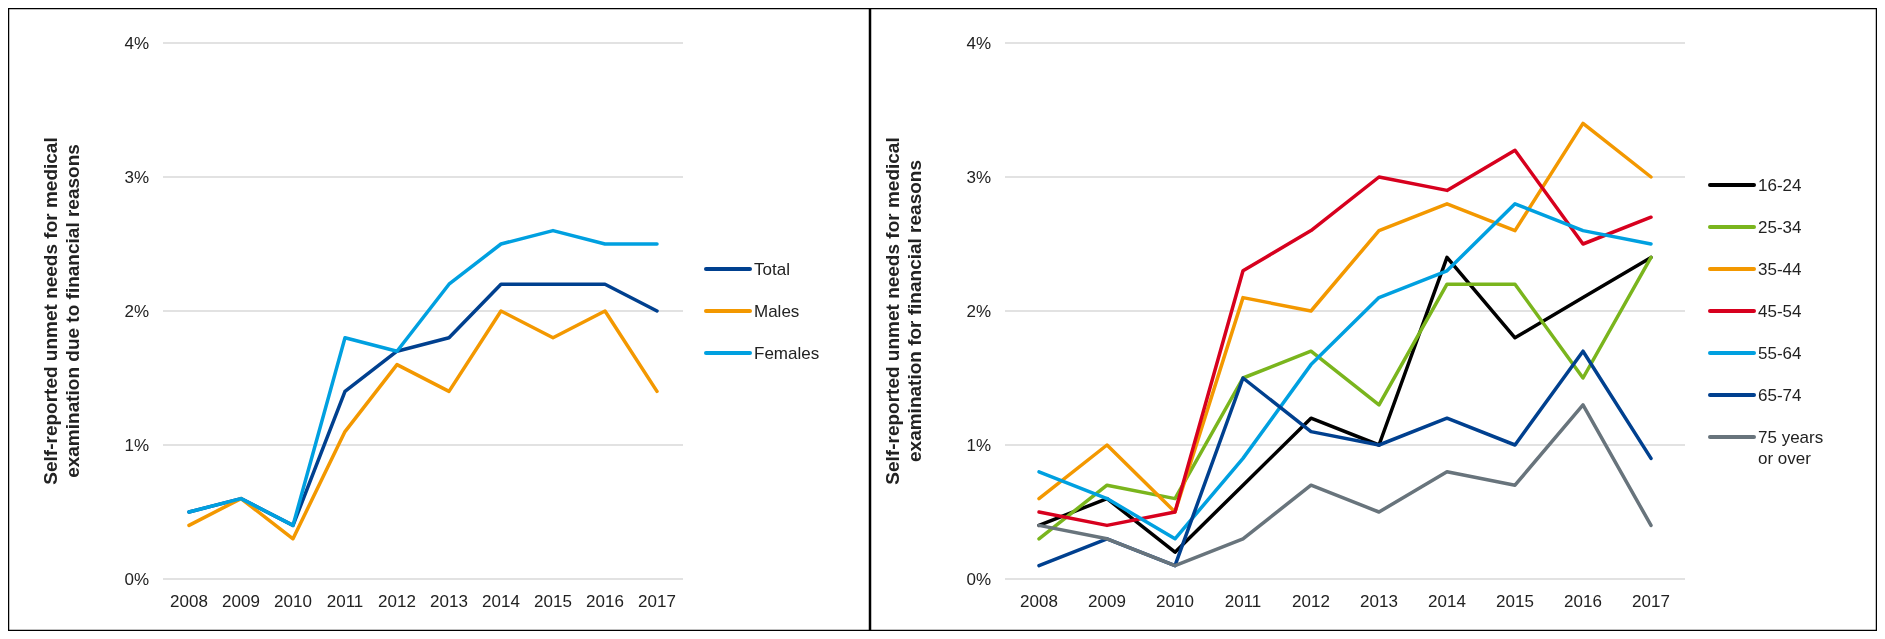 This screenshot has height=639, width=1885. What do you see at coordinates (1780, 311) in the screenshot?
I see `legend-label: 45-54` at bounding box center [1780, 311].